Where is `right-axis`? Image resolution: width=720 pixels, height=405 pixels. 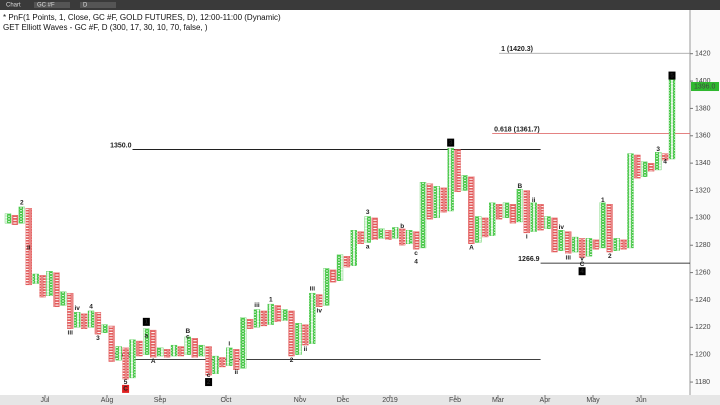 right-axis is located at coordinates (705, 202).